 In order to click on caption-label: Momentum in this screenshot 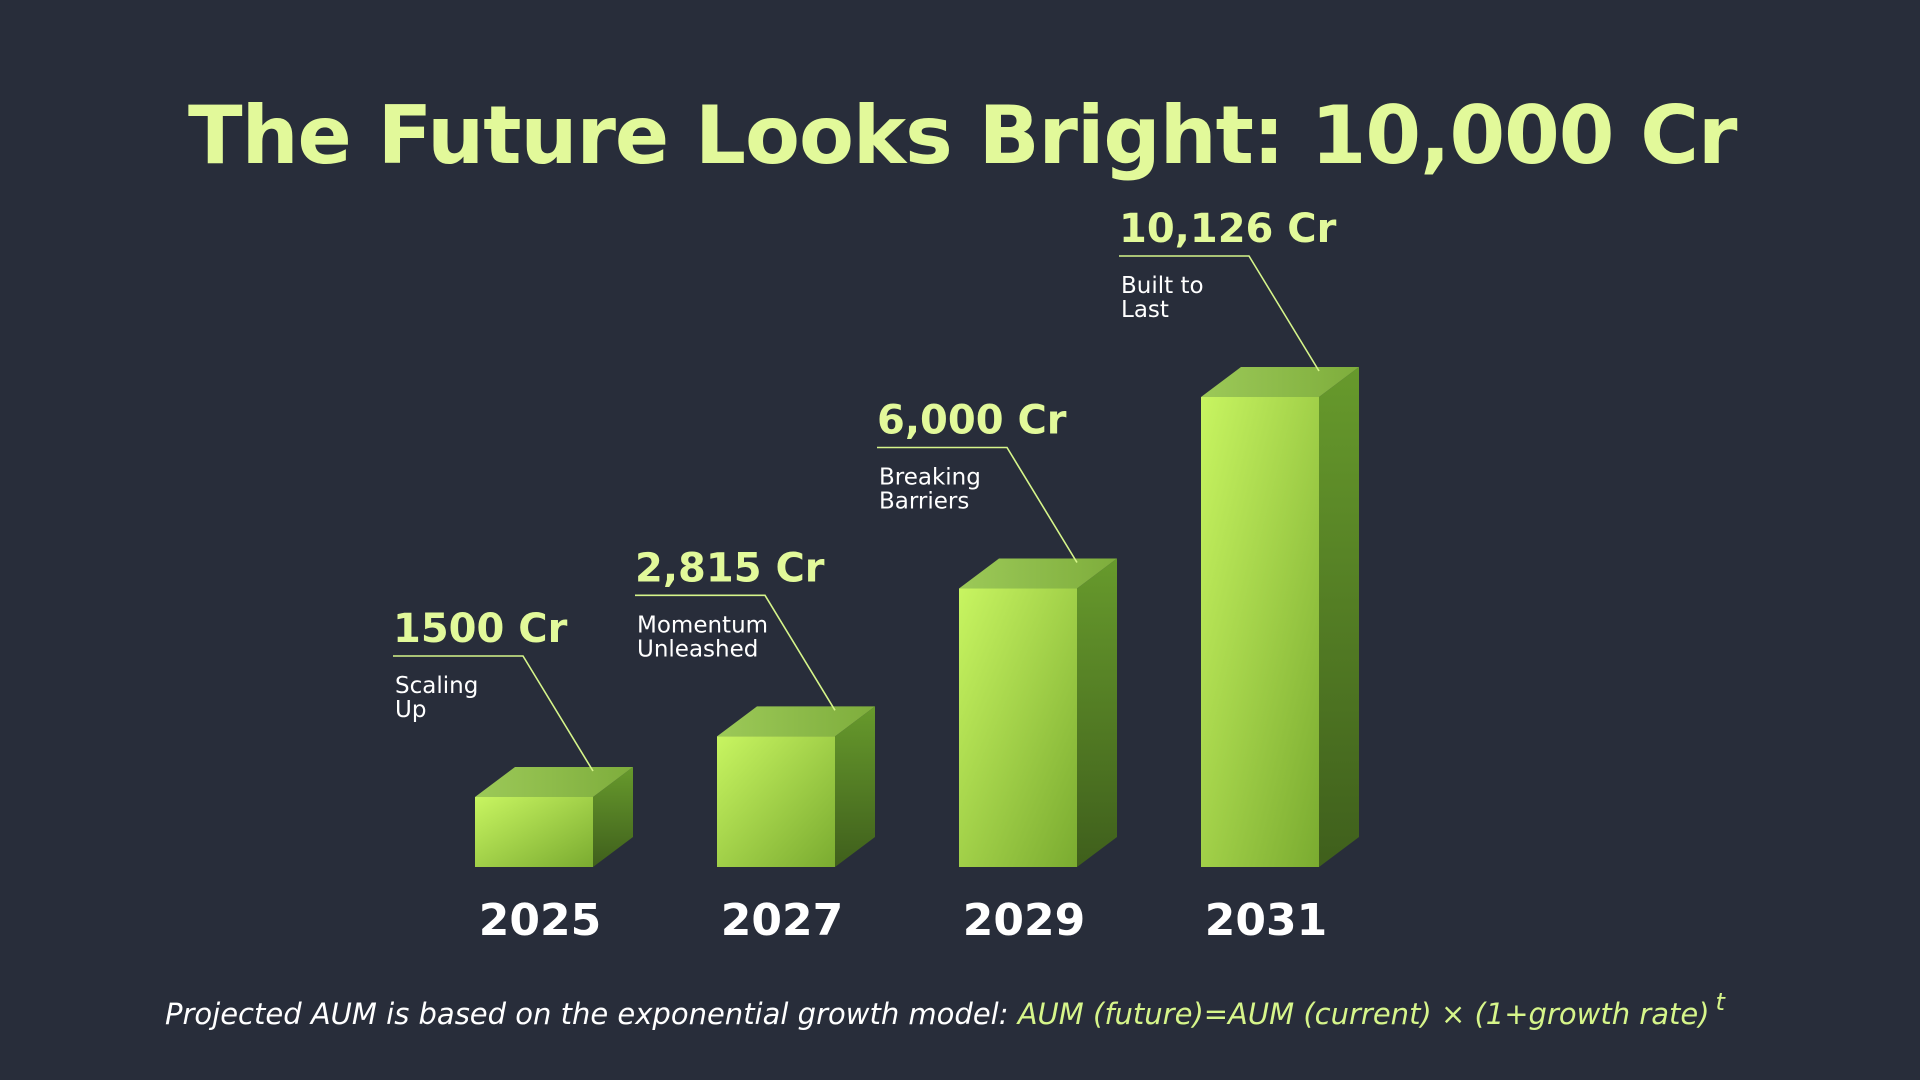, I will do `click(702, 625)`.